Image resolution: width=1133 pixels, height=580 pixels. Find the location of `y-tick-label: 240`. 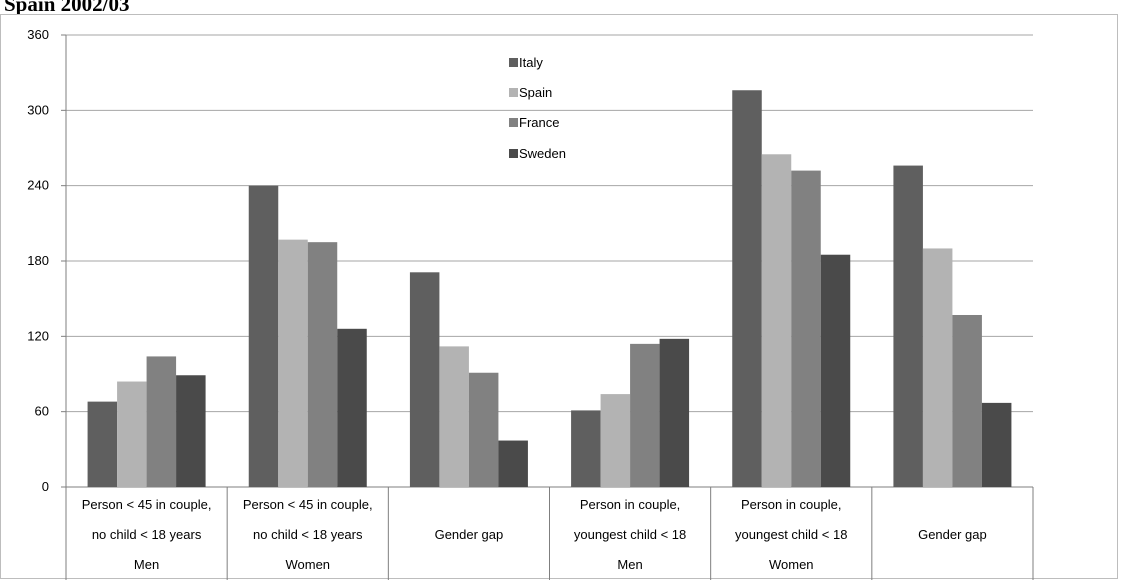

y-tick-label: 240 is located at coordinates (38, 185).